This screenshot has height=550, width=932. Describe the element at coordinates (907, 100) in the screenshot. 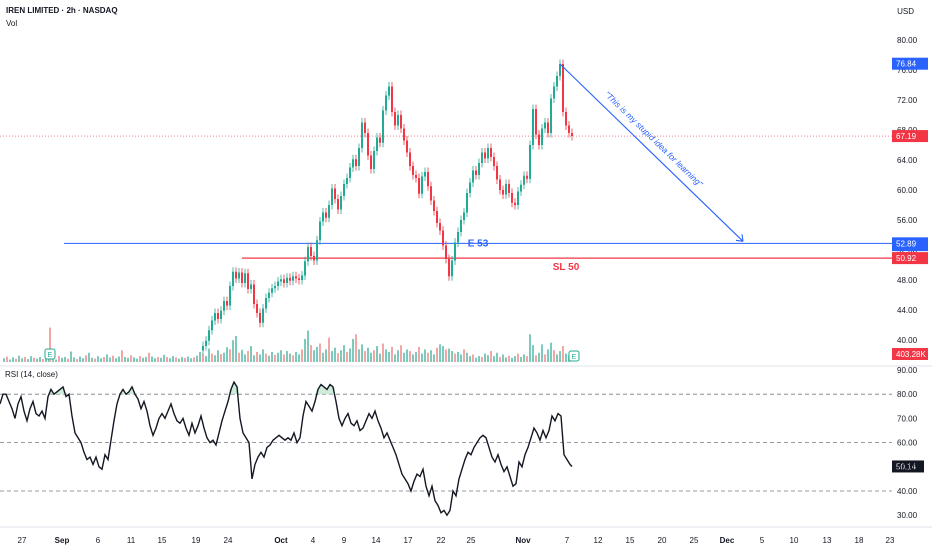

I see `price-tick-label: 72.00` at that location.